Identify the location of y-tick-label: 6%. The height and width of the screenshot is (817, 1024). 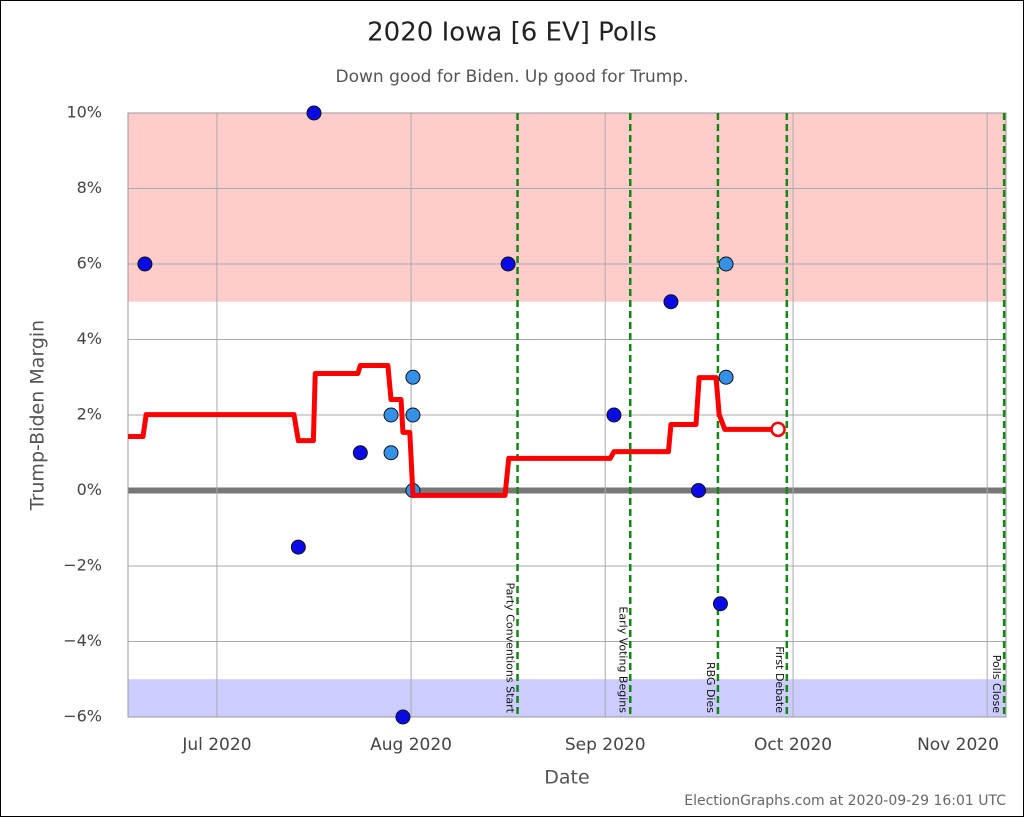
(89, 263).